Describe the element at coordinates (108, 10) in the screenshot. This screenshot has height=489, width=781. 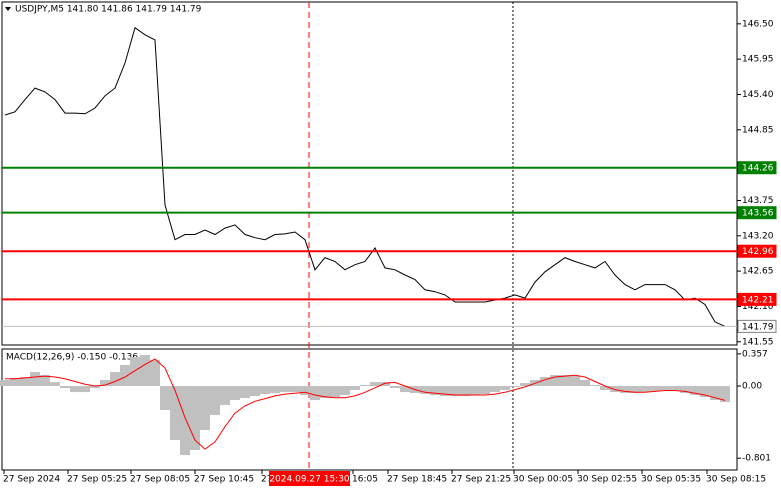
I see `chart-header: USDJPY,M5 141.80 141.86 141.79 141.79` at that location.